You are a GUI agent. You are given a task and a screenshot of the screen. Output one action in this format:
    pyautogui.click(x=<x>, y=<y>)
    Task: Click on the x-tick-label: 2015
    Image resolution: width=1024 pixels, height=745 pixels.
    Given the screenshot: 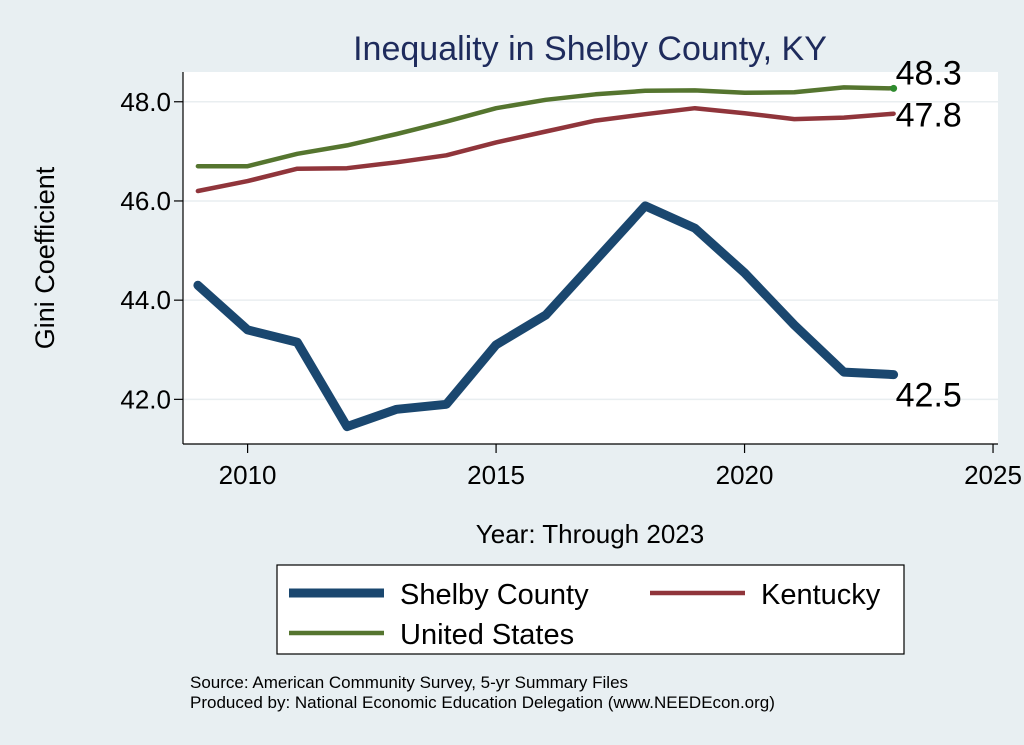 What is the action you would take?
    pyautogui.click(x=496, y=475)
    